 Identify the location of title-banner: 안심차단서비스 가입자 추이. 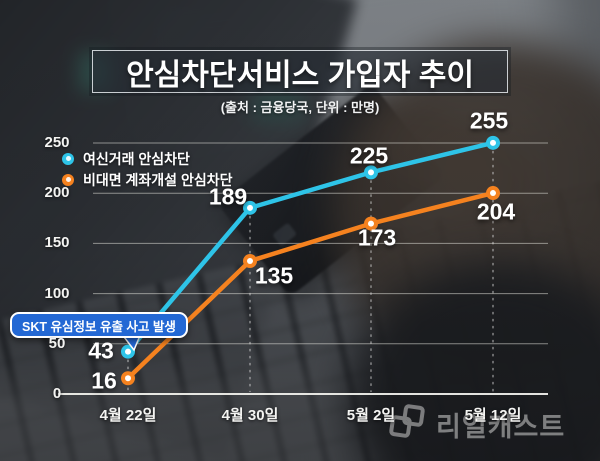
(300, 71).